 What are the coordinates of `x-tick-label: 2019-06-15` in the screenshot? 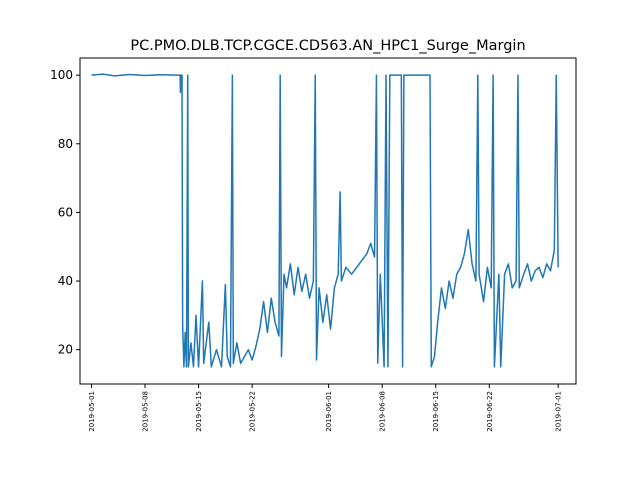 It's located at (436, 411).